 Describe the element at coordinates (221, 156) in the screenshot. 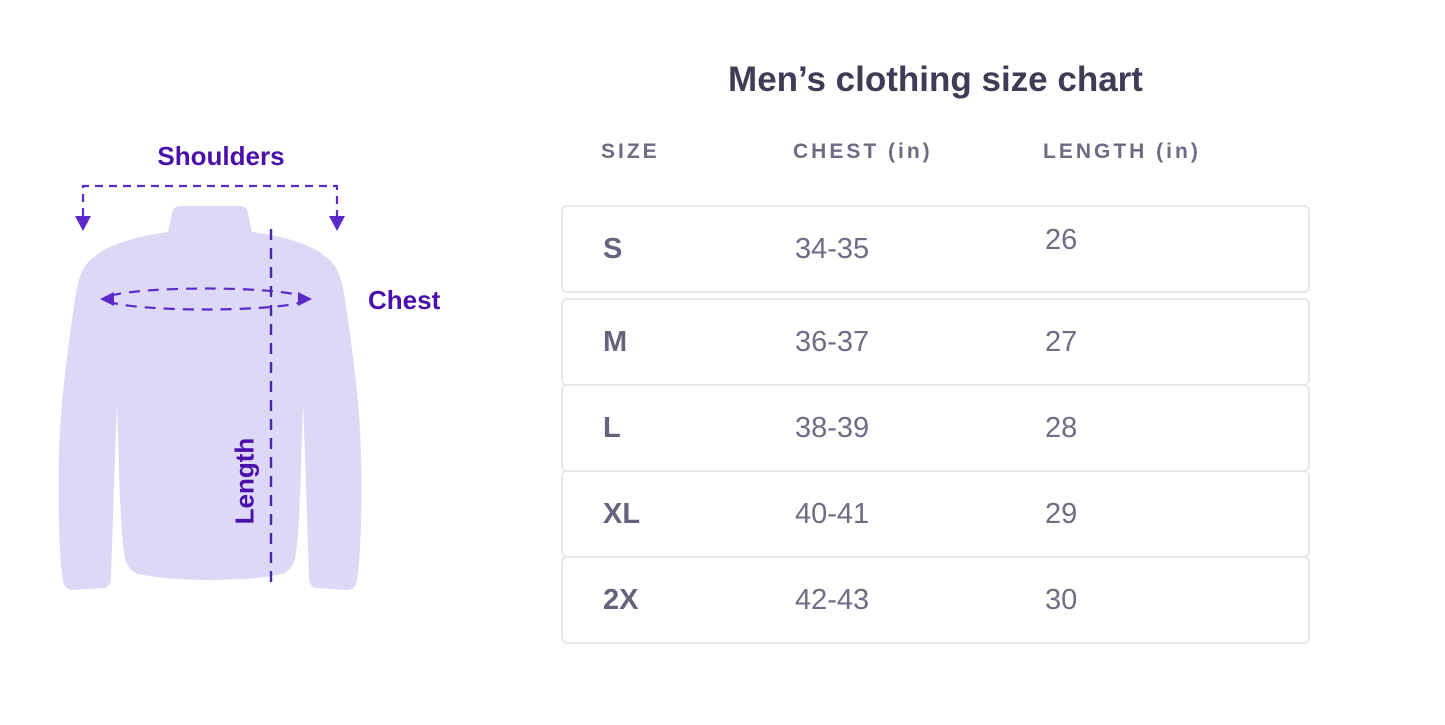

I see `shoulders-label: Shoulders` at that location.